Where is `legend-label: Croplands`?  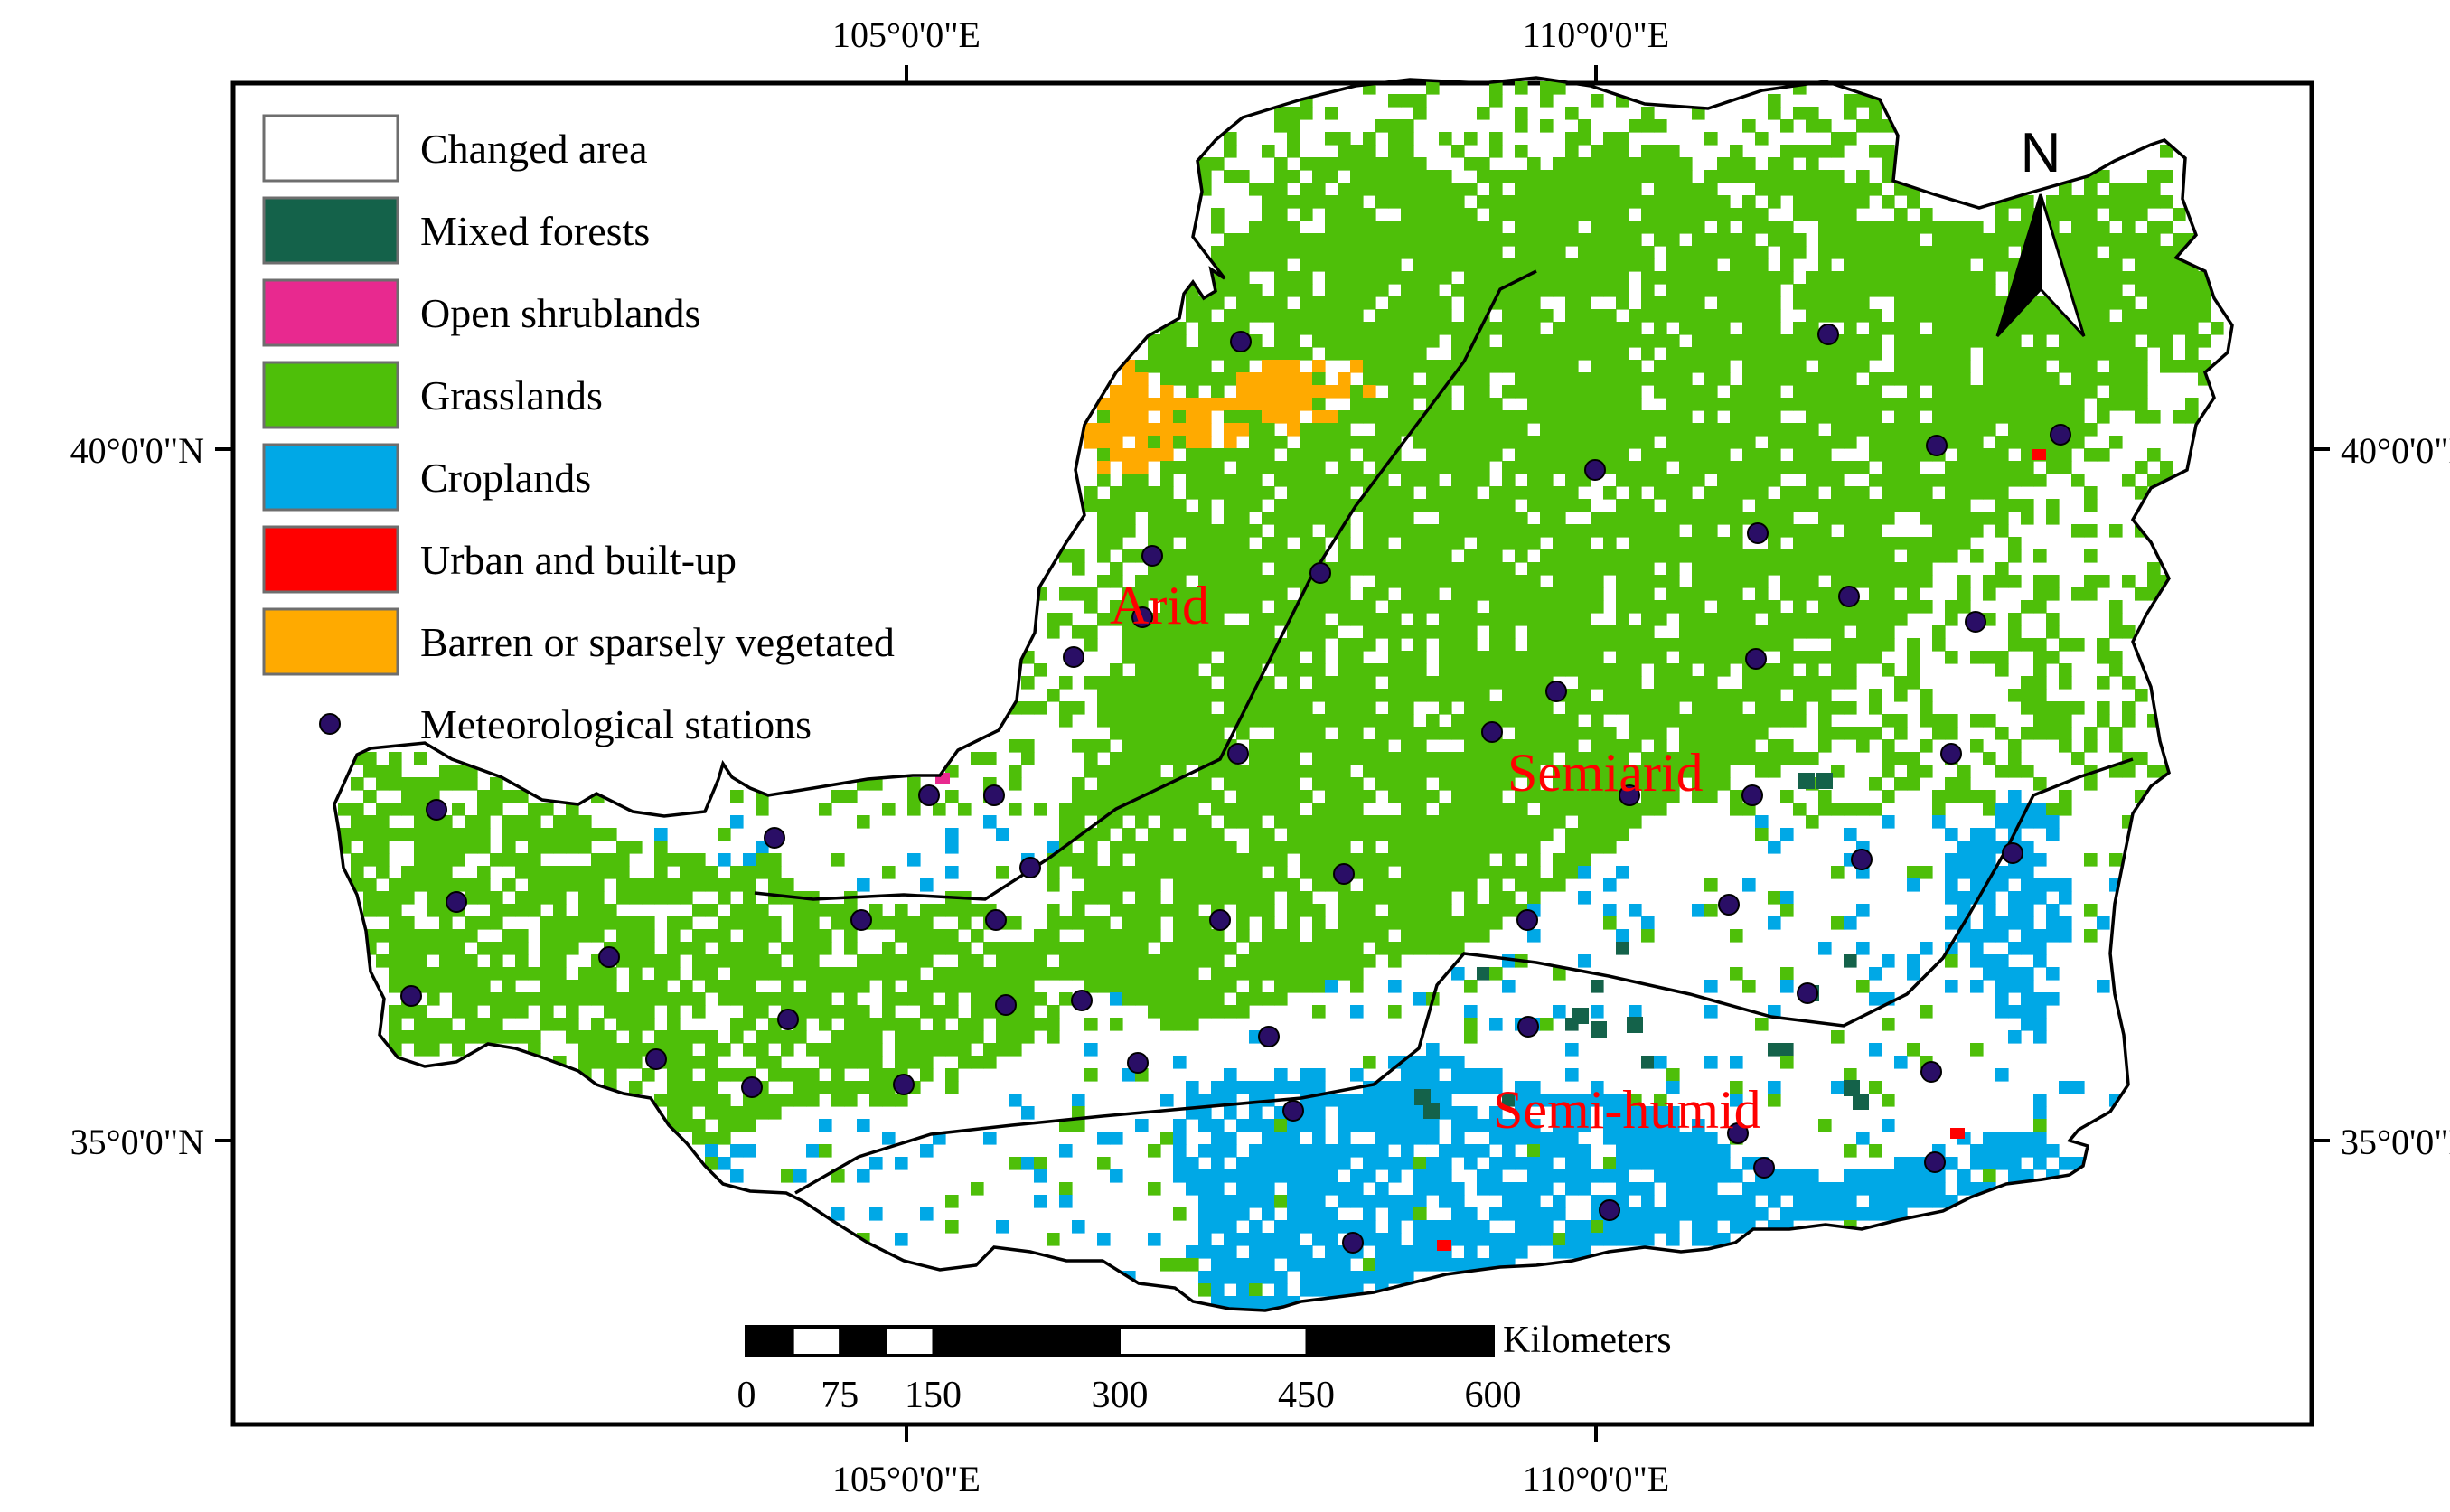
legend-label: Croplands is located at coordinates (505, 478).